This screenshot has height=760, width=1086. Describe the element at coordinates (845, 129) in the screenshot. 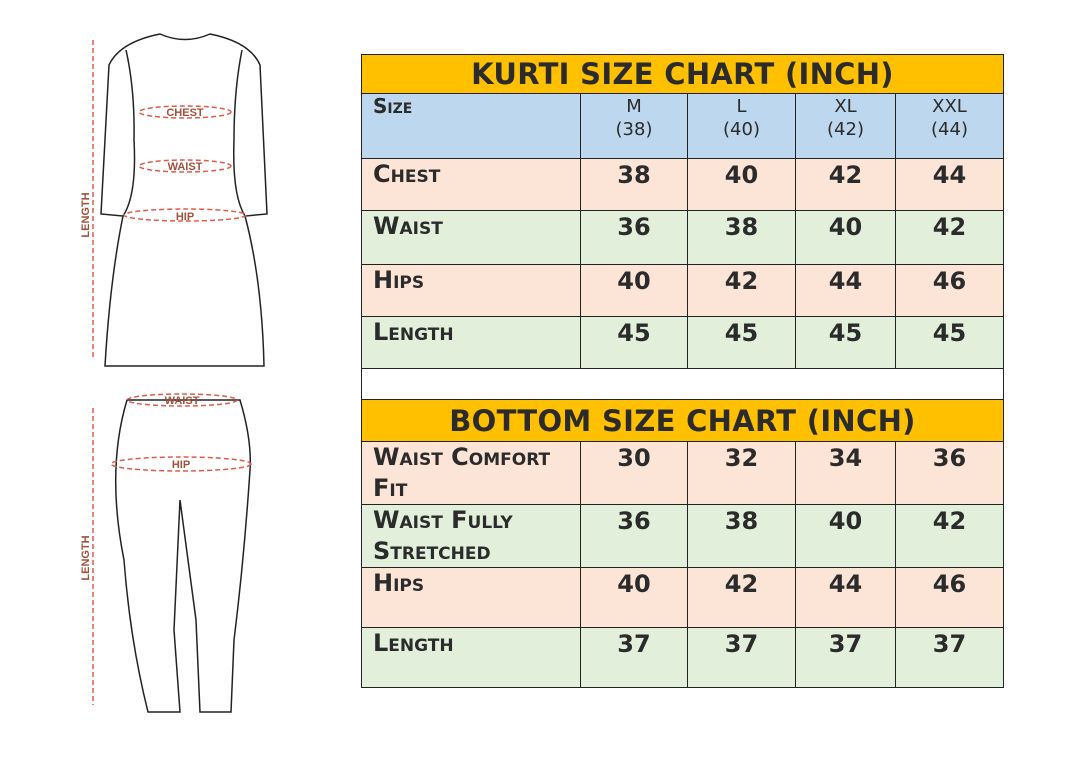

I see `size-value: (42)` at that location.